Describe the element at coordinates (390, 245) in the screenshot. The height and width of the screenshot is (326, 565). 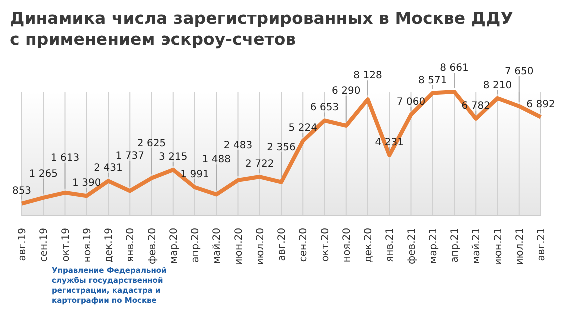
I see `x-tick-label: янв.21` at that location.